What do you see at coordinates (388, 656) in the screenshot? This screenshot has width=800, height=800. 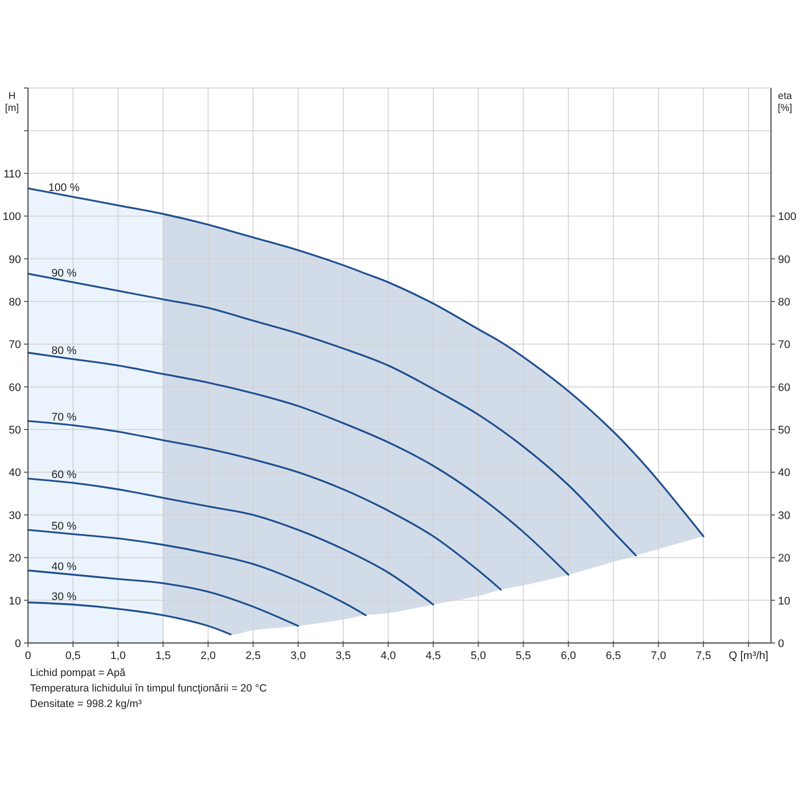 I see `x-tick-label: 4,0` at bounding box center [388, 656].